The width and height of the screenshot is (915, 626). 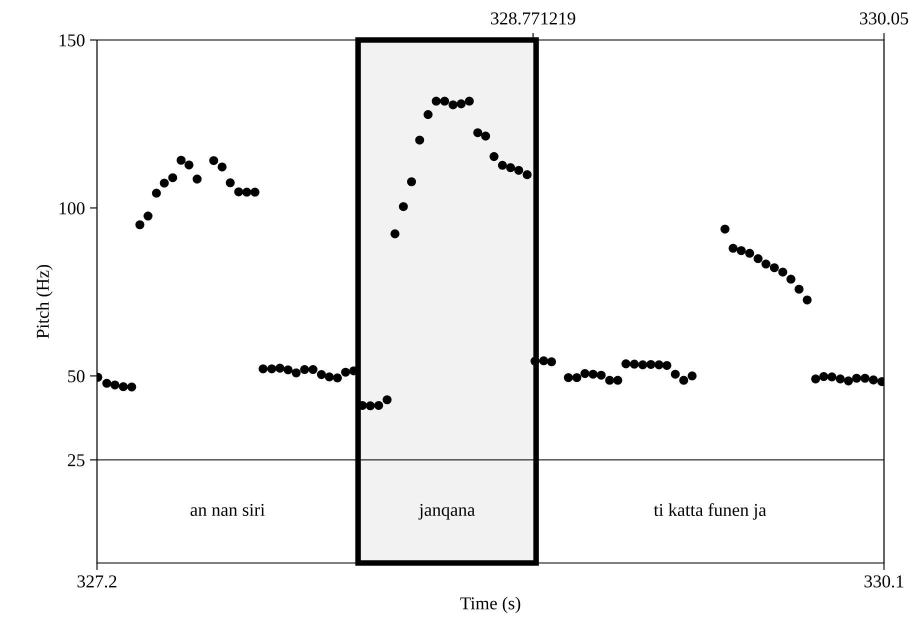 What do you see at coordinates (533, 18) in the screenshot?
I see `x2-tick-label: 328.771219` at bounding box center [533, 18].